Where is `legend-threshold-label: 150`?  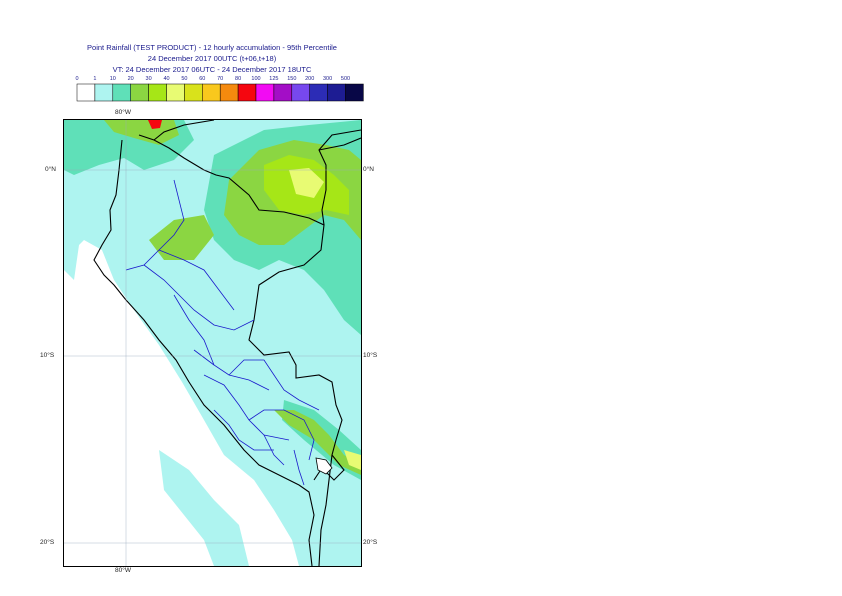
legend-threshold-label: 150 is located at coordinates (291, 79).